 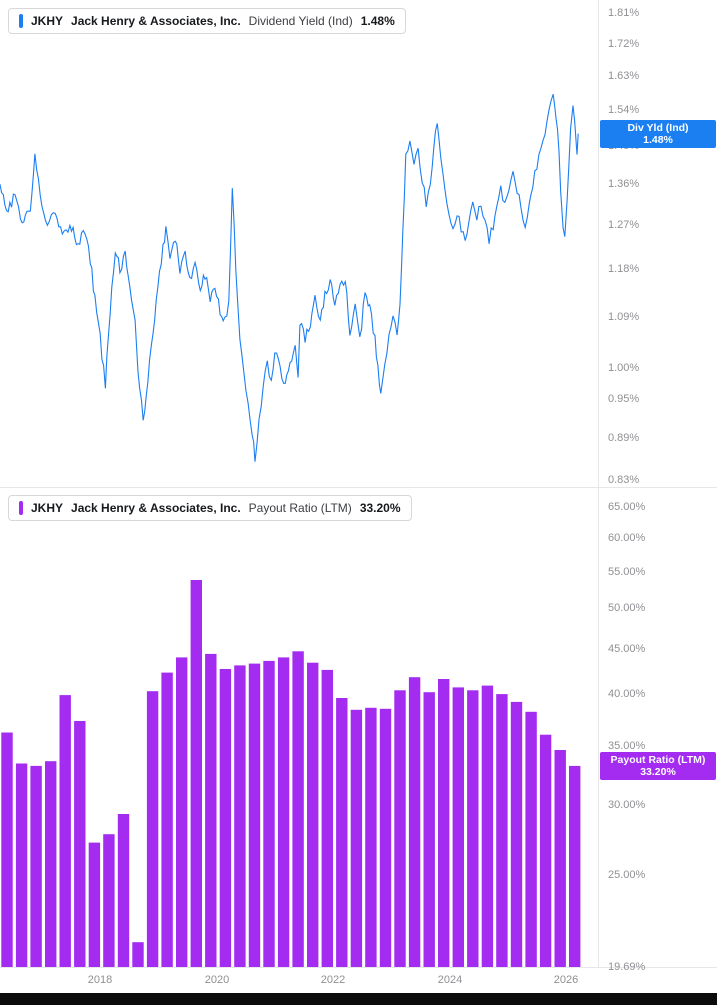 I want to click on x-axis-line, so click(x=358, y=967).